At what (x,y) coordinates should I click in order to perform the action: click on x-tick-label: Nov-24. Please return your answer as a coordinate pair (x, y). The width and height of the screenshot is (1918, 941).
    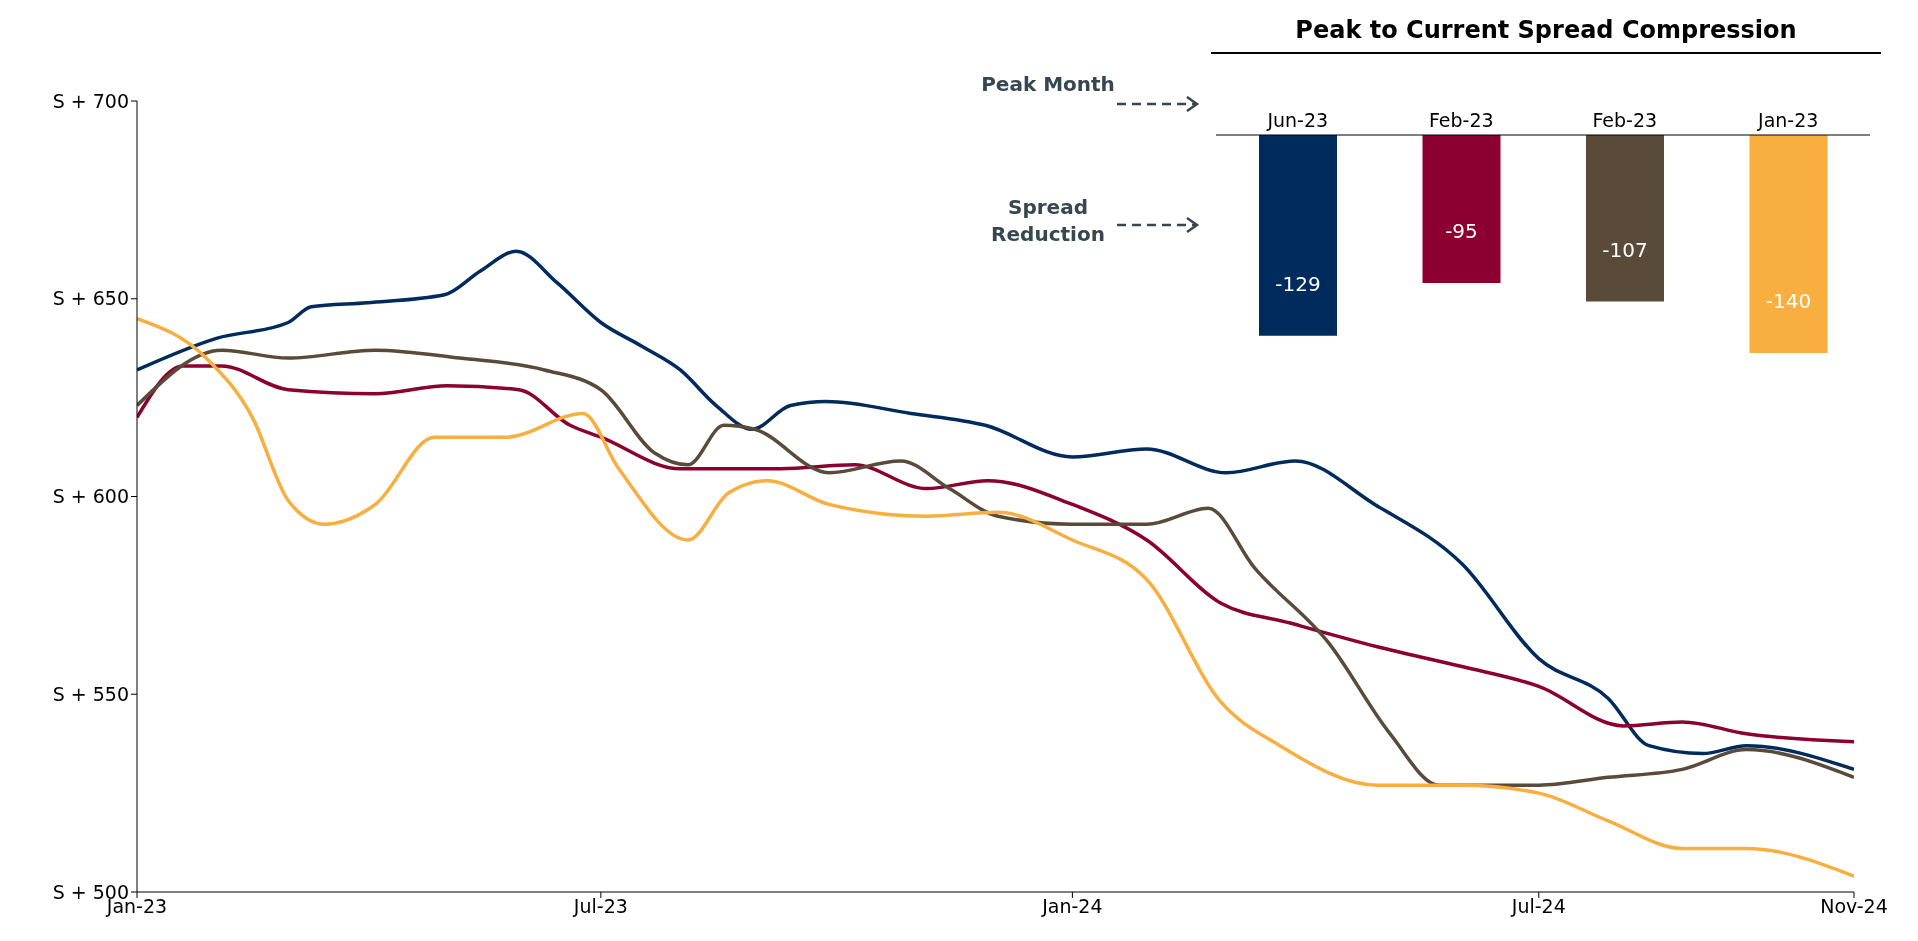
    Looking at the image, I should click on (1854, 906).